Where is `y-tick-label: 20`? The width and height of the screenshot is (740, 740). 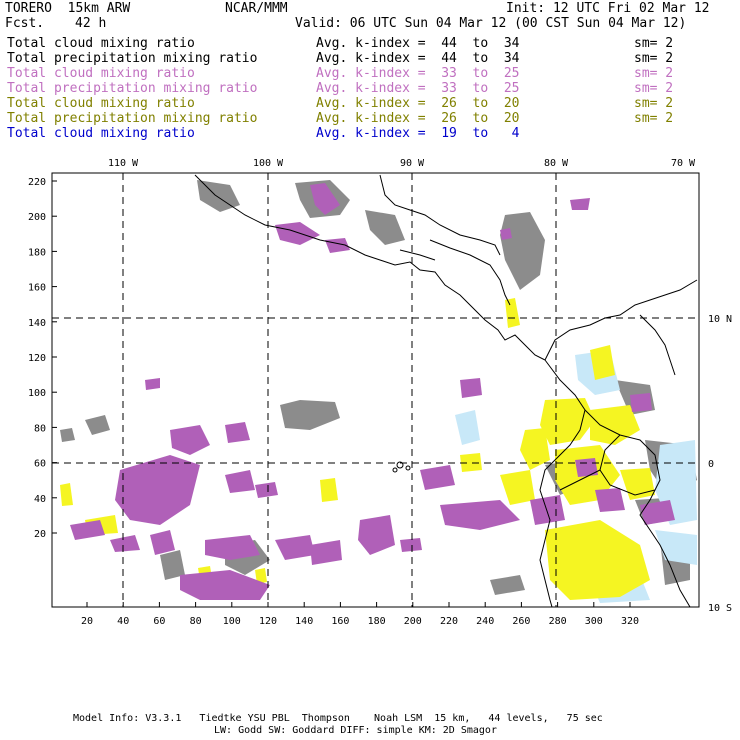
y-tick-label: 20 is located at coordinates (40, 534).